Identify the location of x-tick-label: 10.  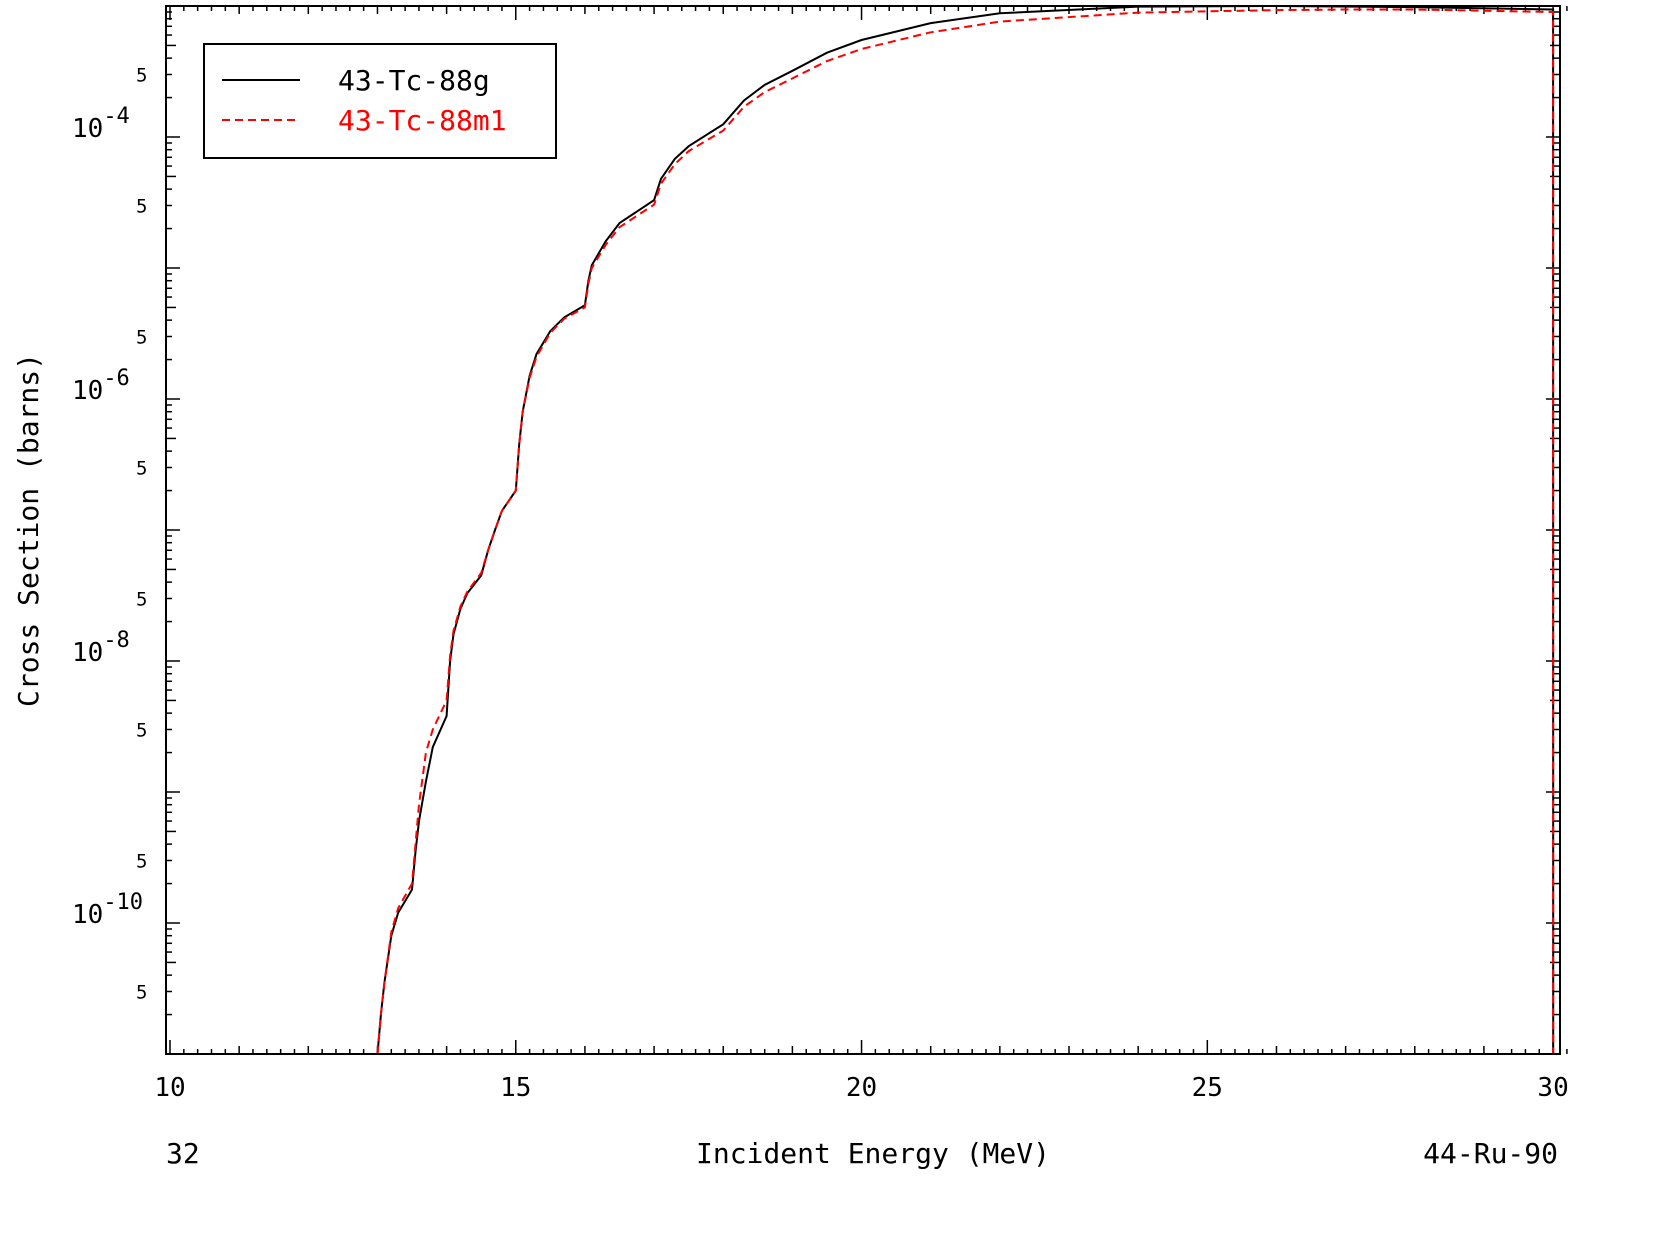
(169, 1088).